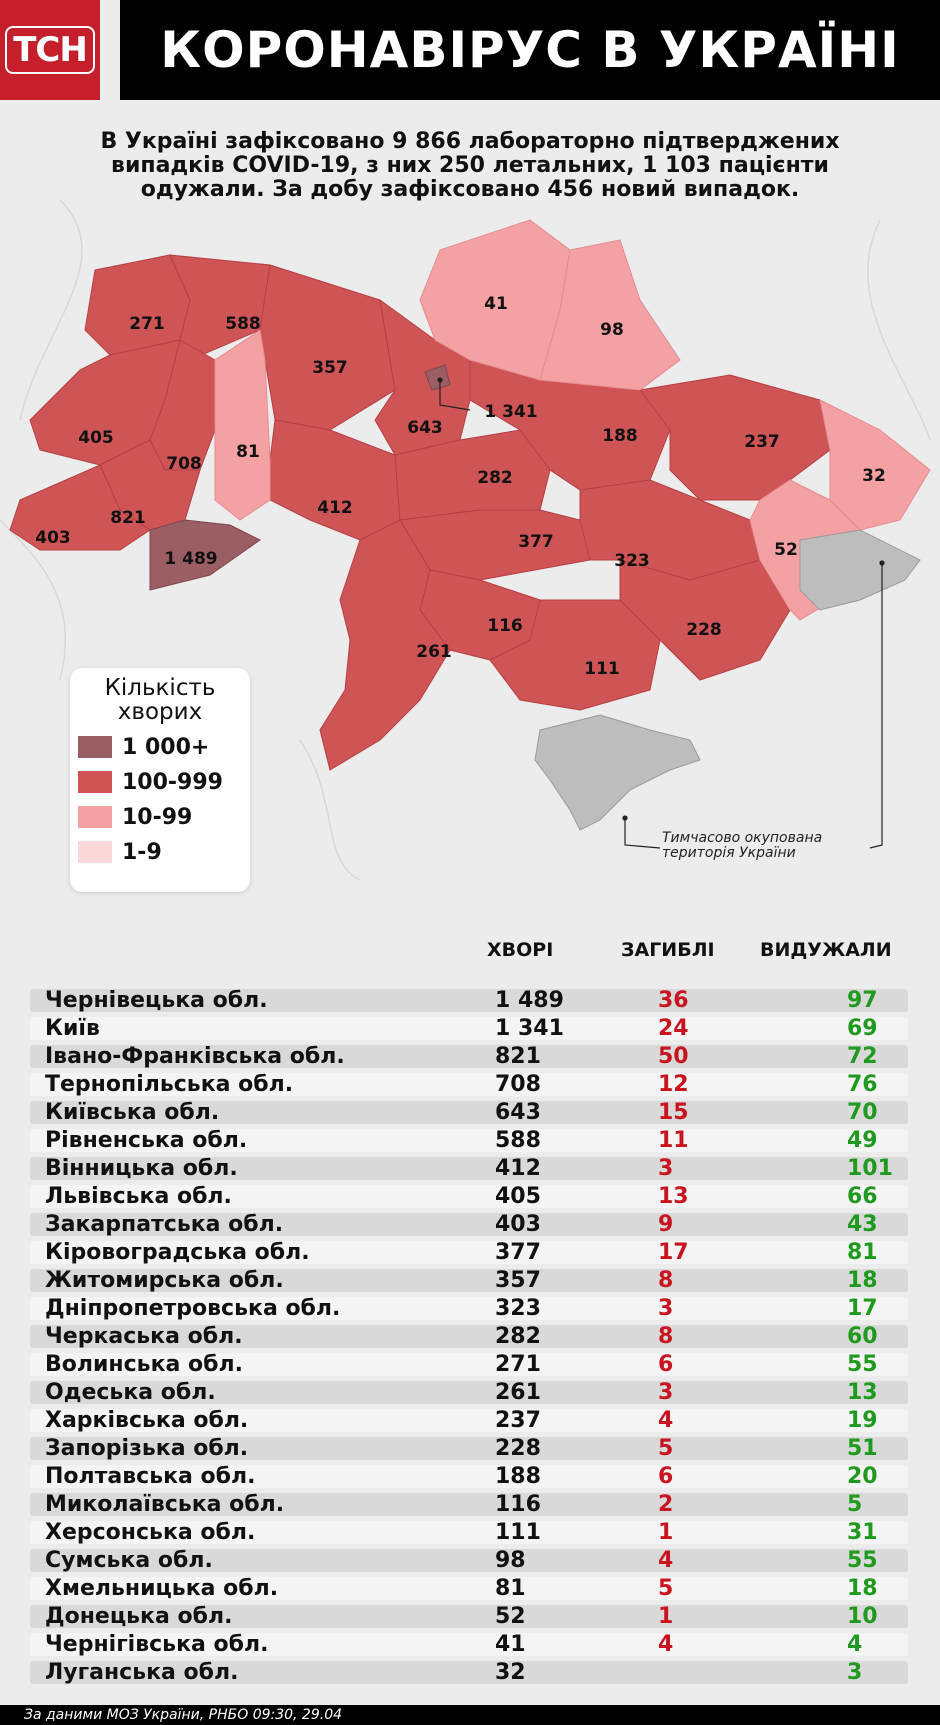 This screenshot has height=1725, width=940. Describe the element at coordinates (673, 1252) in the screenshot. I see `dead-cell: 17` at that location.